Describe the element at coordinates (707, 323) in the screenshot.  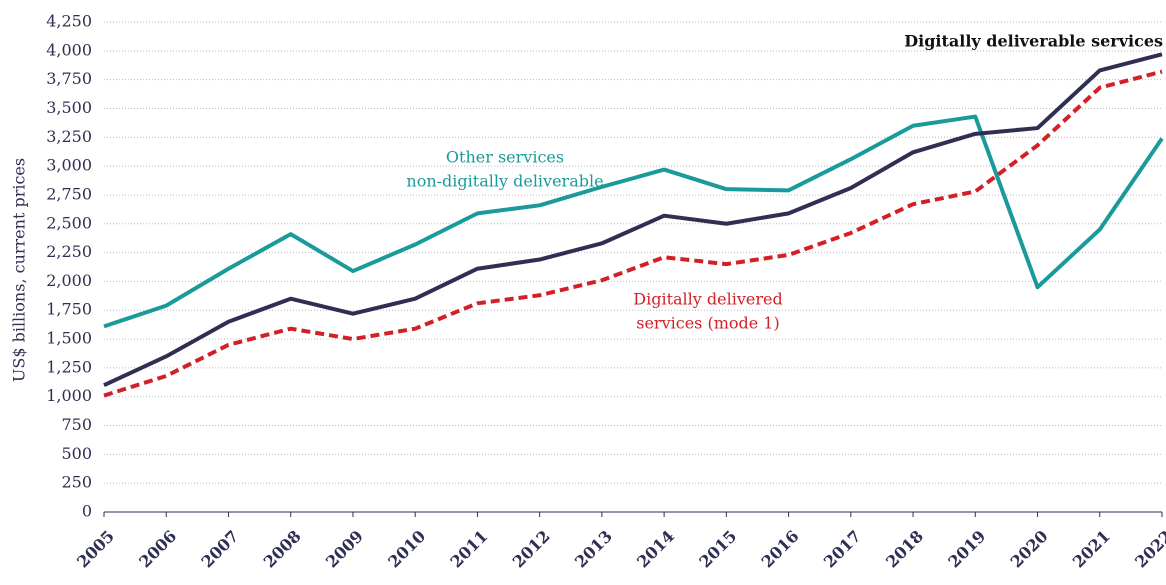
I see `series-label: services (mode 1)` at that location.